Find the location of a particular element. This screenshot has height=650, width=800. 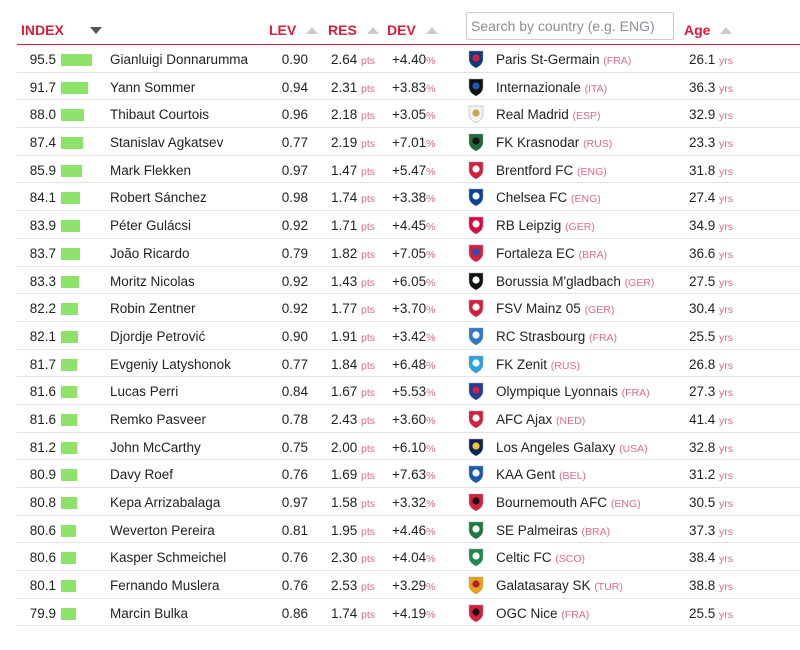

dev-cell: +4.46% is located at coordinates (414, 530).